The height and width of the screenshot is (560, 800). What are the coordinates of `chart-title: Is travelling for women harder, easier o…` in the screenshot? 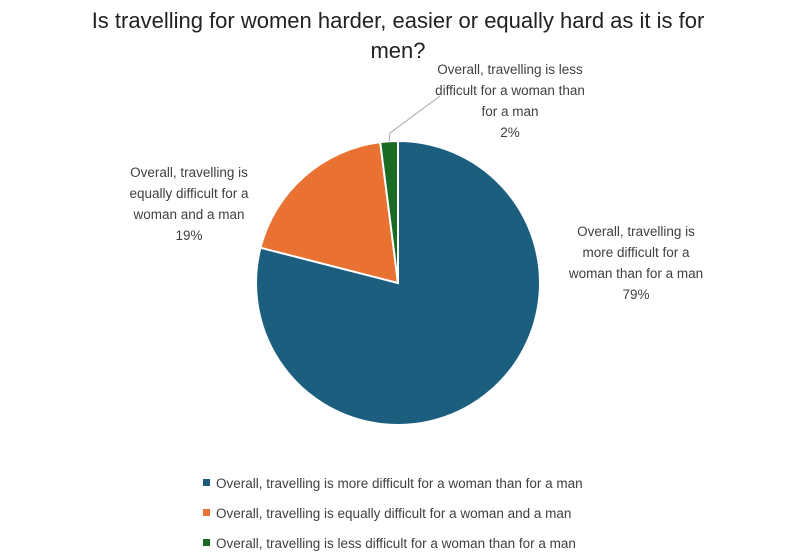 It's located at (398, 35).